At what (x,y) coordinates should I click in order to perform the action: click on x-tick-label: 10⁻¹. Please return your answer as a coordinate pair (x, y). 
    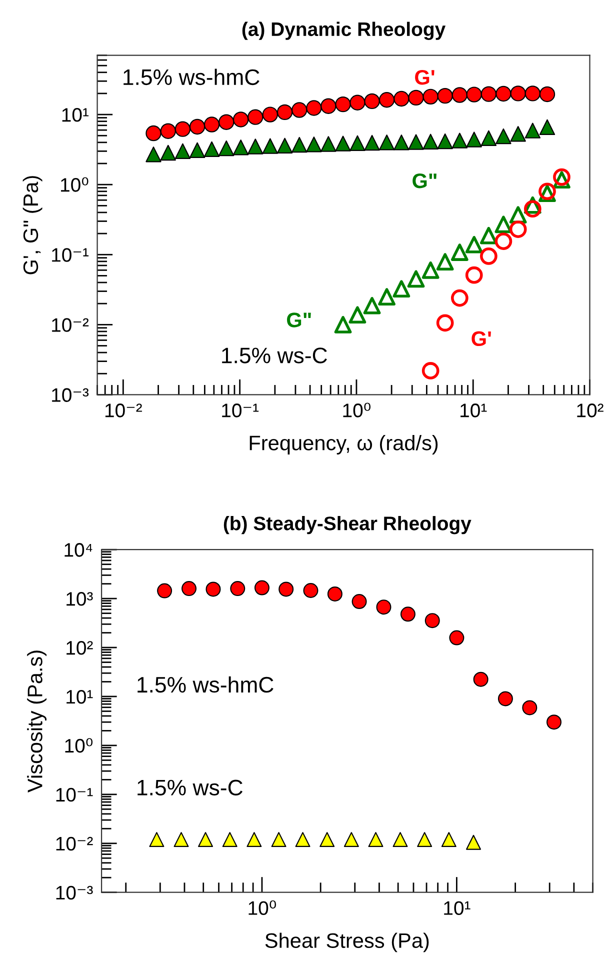
    Looking at the image, I should click on (240, 411).